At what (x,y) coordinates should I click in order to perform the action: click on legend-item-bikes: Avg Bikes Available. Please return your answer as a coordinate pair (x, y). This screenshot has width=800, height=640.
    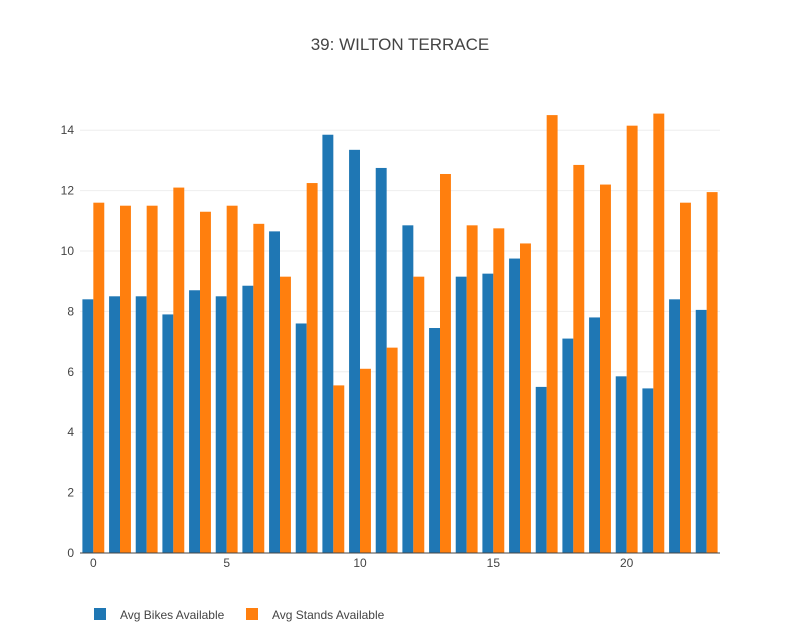
    Looking at the image, I should click on (159, 615).